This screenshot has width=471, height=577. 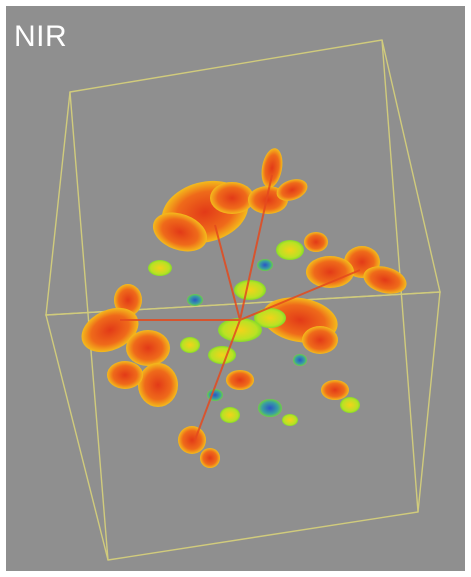 I want to click on leaf-left, so click(x=129, y=345).